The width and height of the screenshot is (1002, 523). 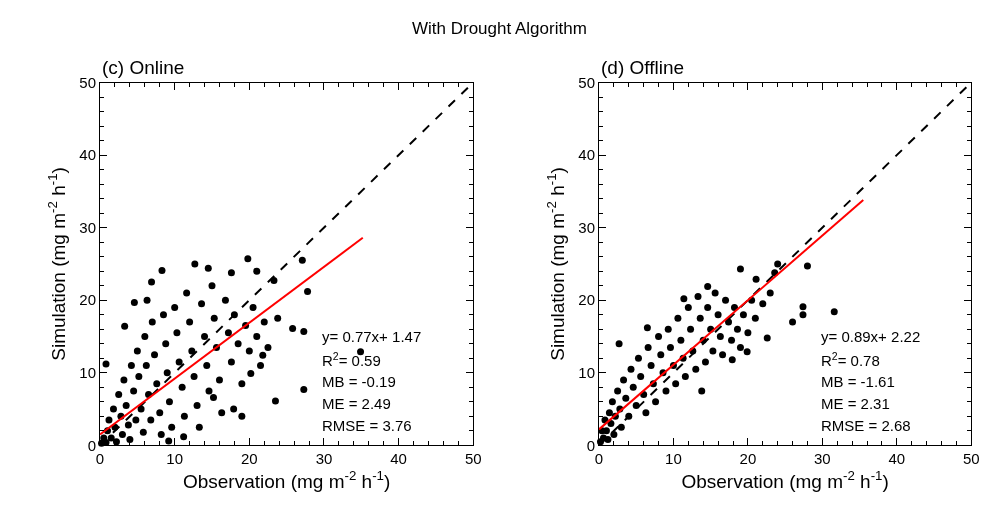 I want to click on chart-title: (d) Offline, so click(x=643, y=67).